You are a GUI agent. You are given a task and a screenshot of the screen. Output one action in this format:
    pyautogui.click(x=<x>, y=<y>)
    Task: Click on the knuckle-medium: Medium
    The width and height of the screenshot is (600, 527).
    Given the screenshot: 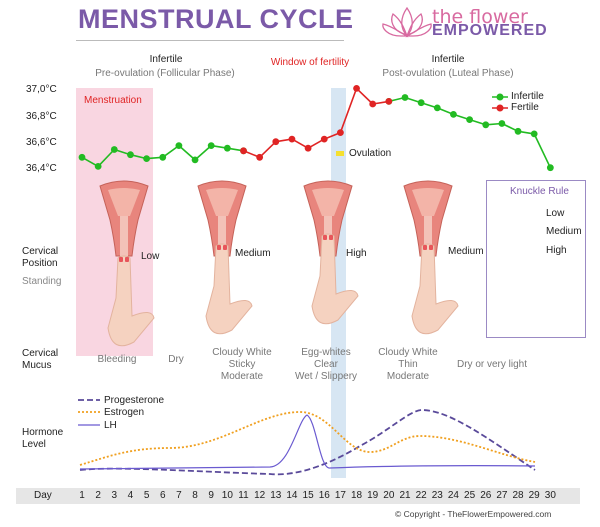 What is the action you would take?
    pyautogui.click(x=564, y=231)
    